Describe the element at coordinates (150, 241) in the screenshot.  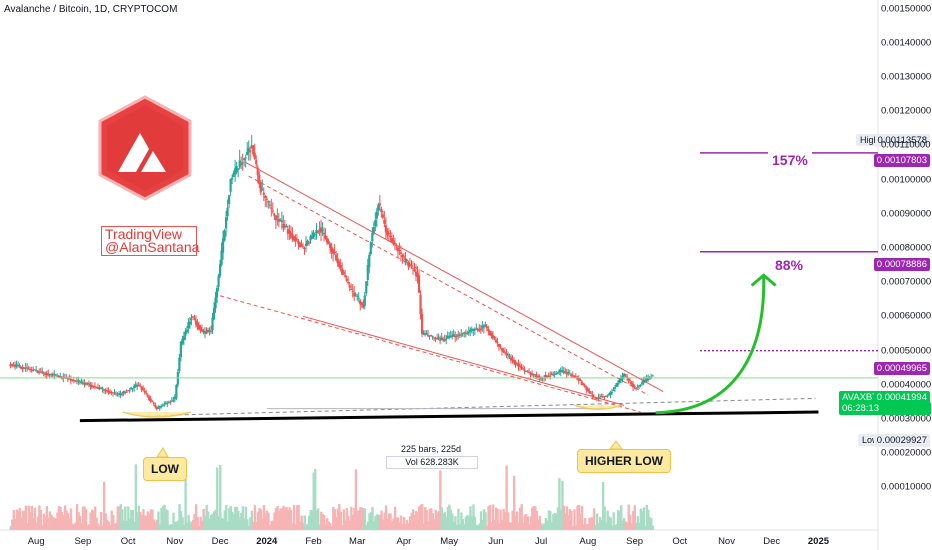
I see `watermark-box: TradingView @AlanSantana` at that location.